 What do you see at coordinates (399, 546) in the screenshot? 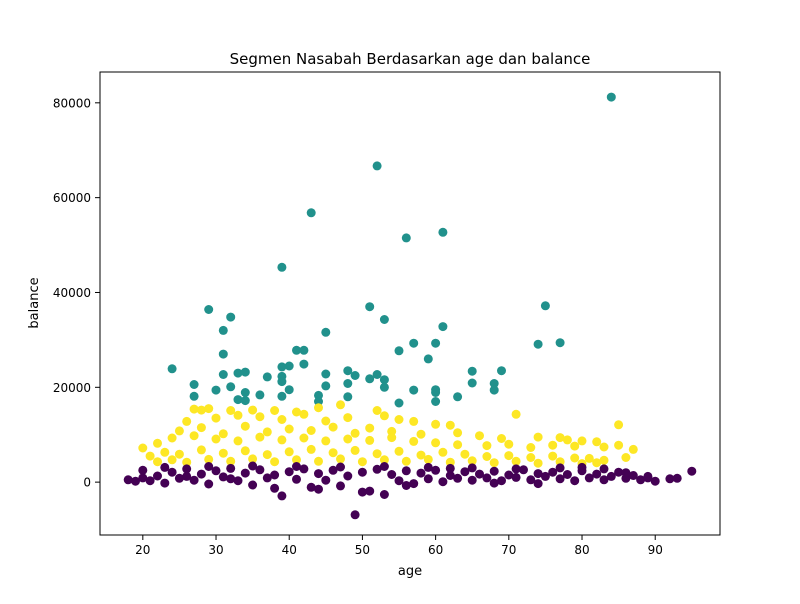
I see `x-axis: 20 30 40 50 60 70 80 90` at bounding box center [399, 546].